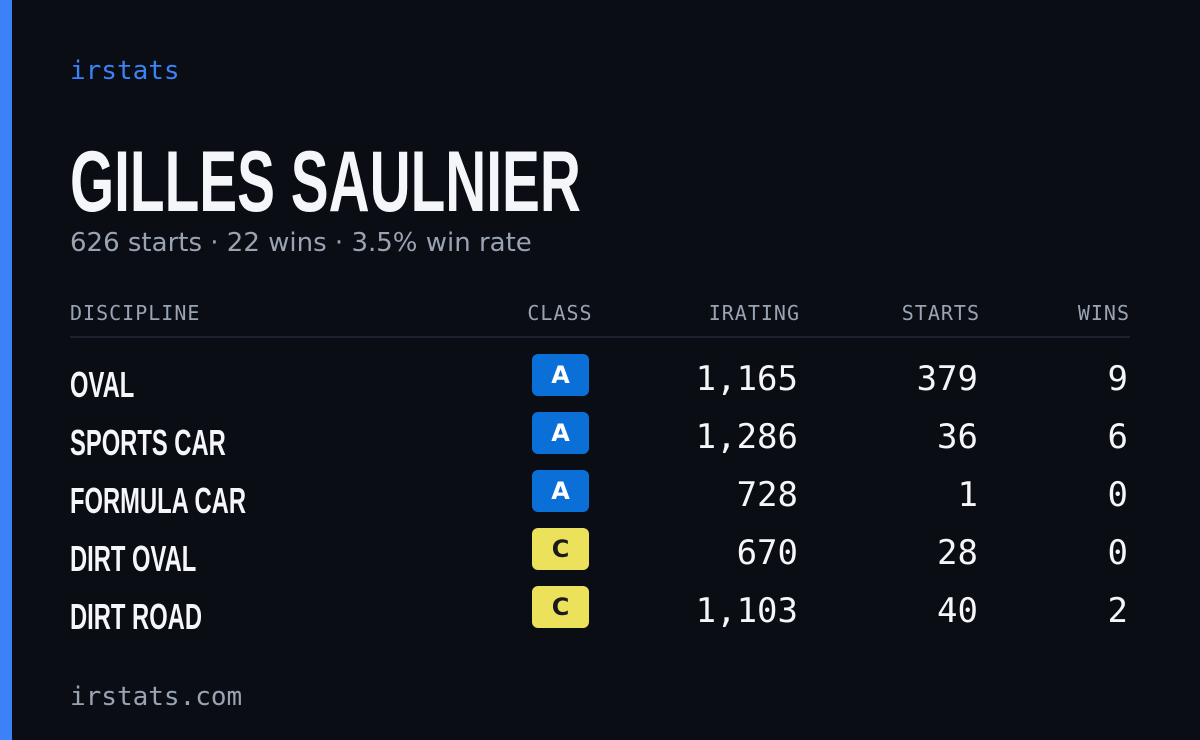  I want to click on discipline: FORMULA CAR, so click(158, 500).